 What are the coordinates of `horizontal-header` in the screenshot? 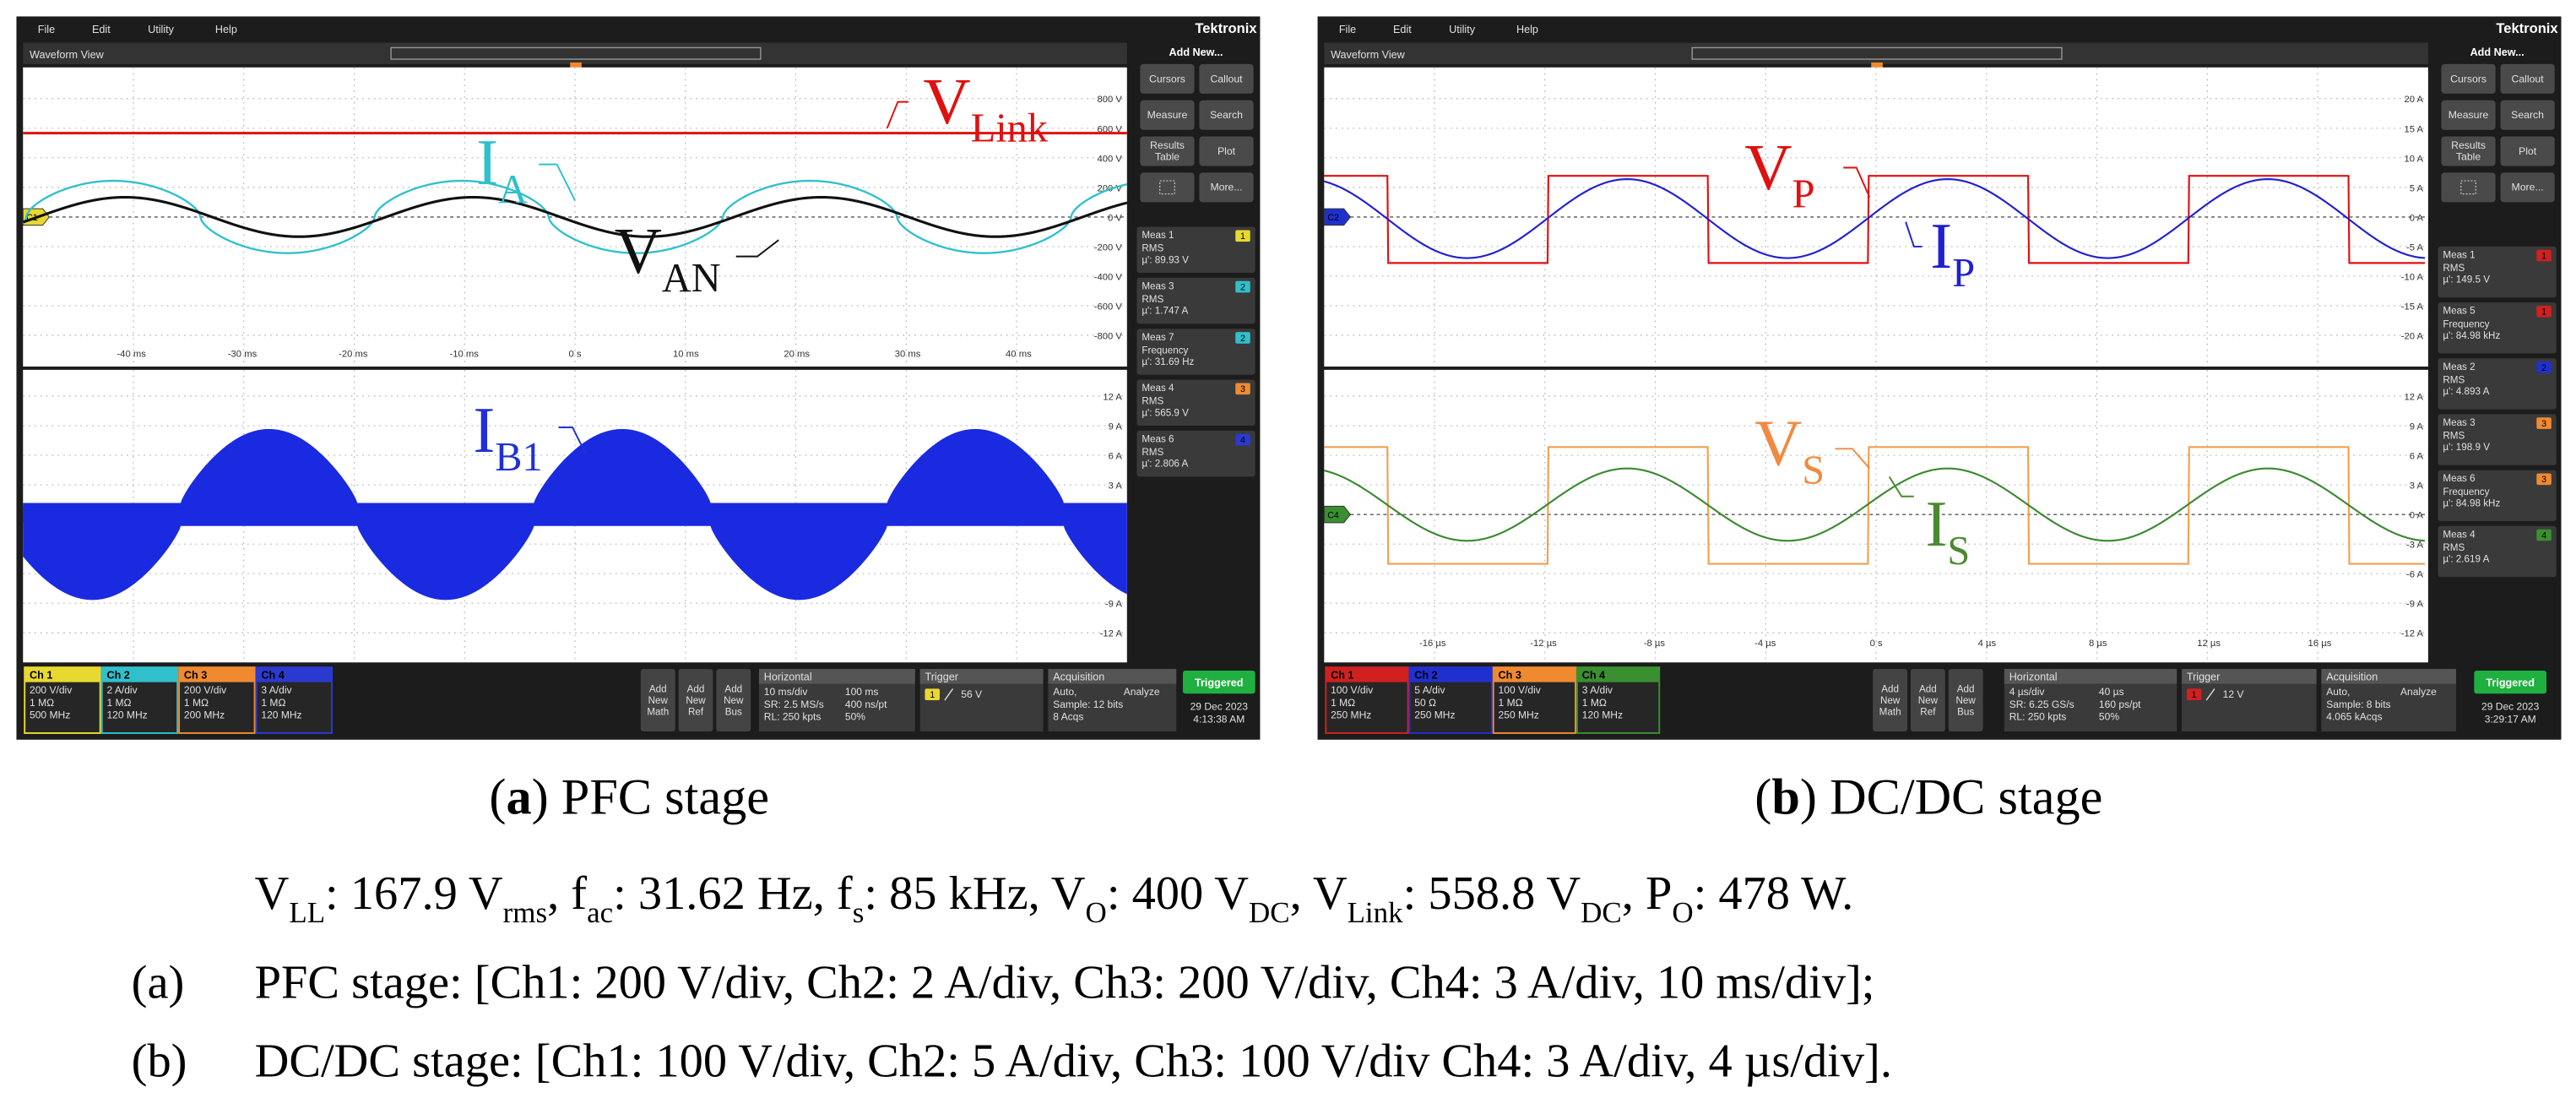 It's located at (2090, 677).